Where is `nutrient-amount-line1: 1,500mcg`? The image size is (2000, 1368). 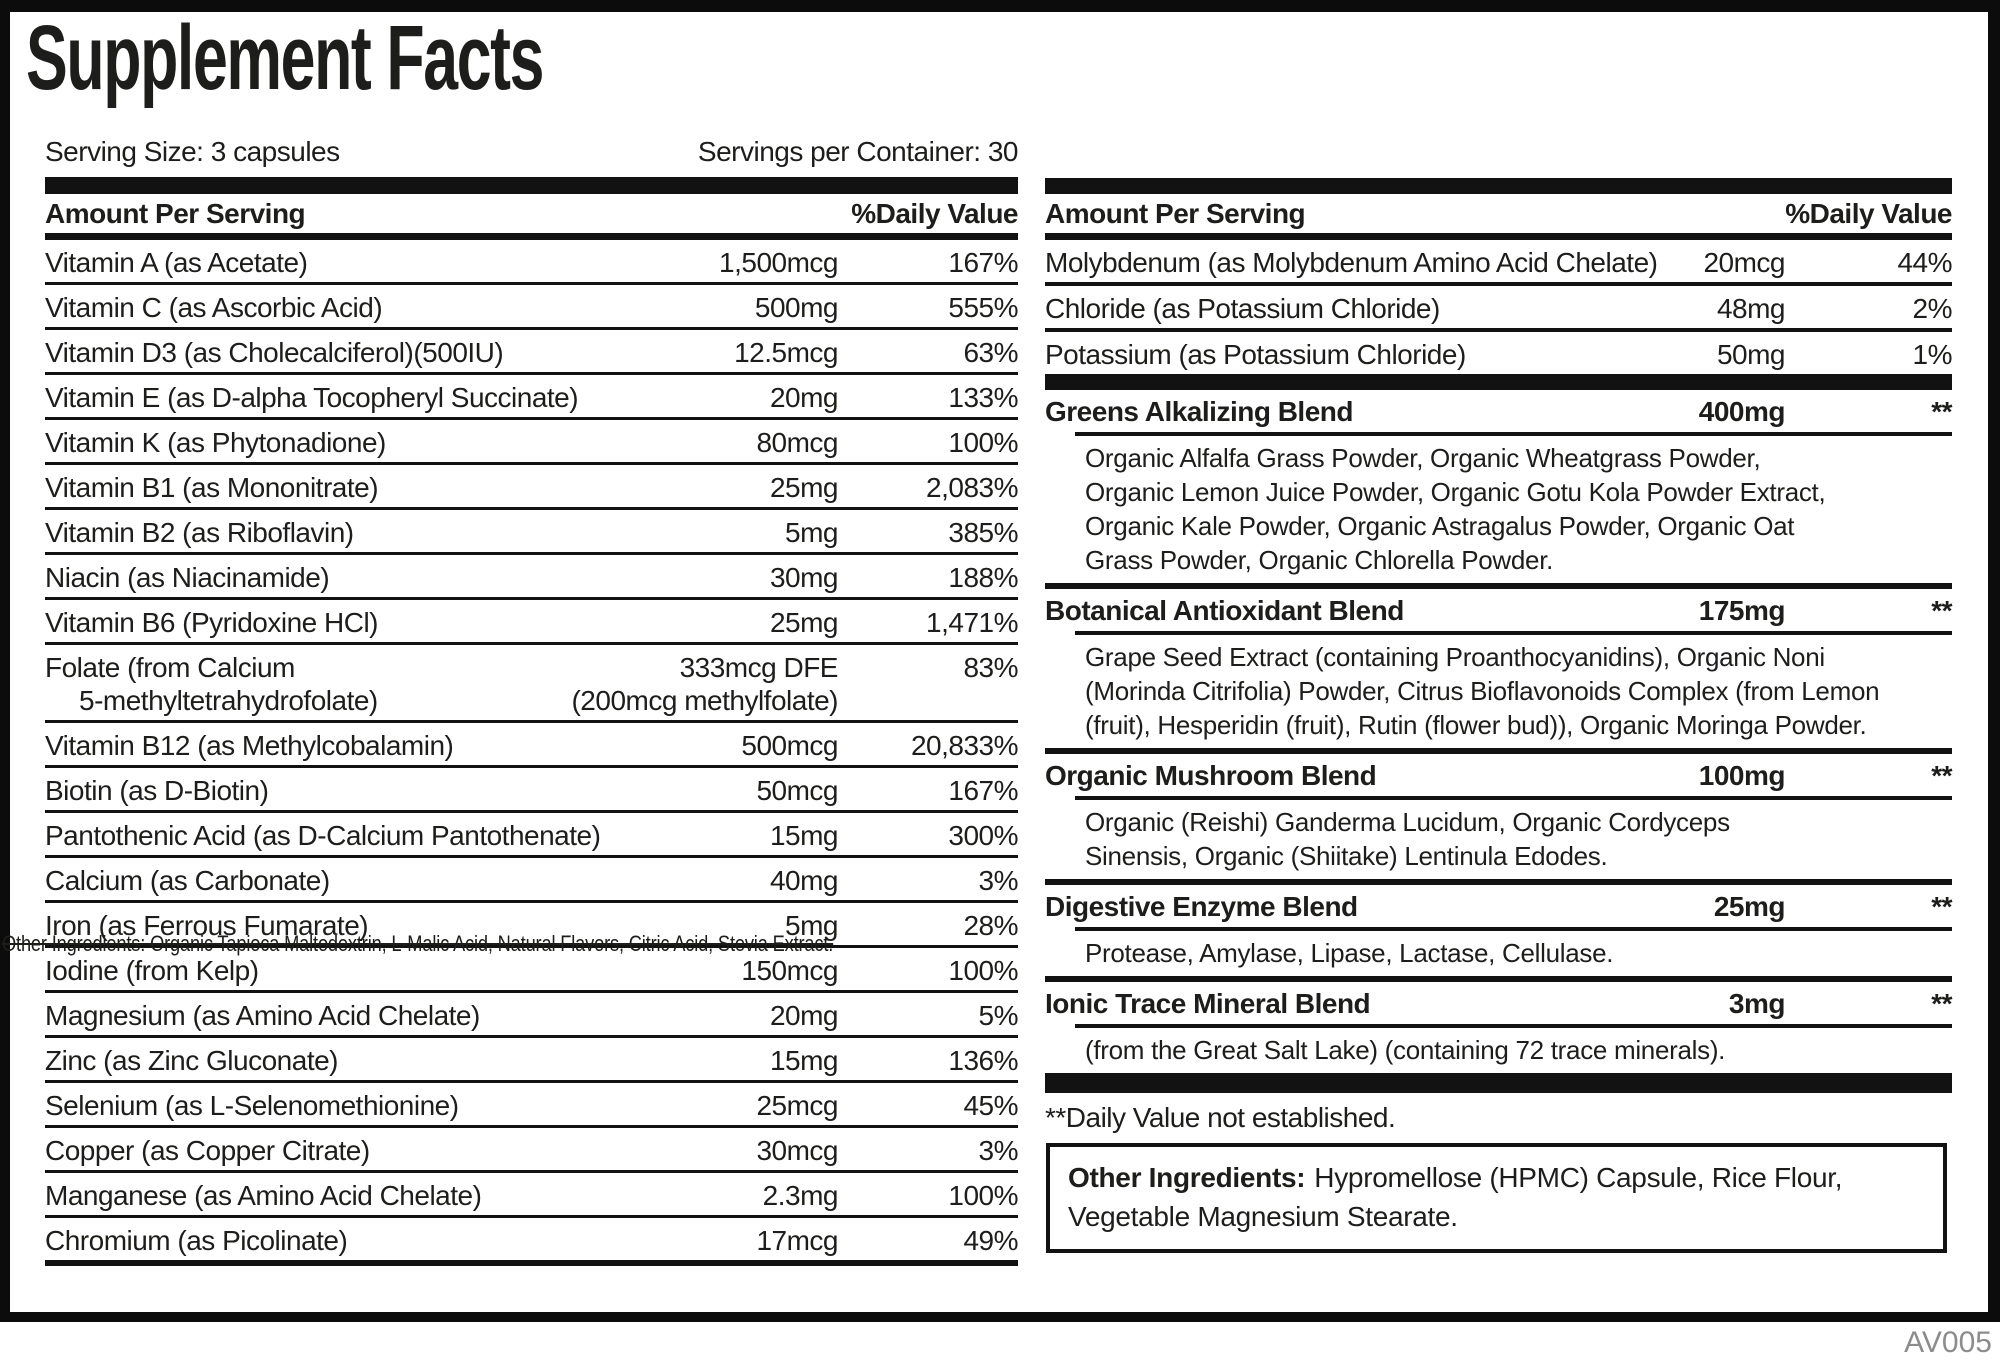
nutrient-amount-line1: 1,500mcg is located at coordinates (778, 262).